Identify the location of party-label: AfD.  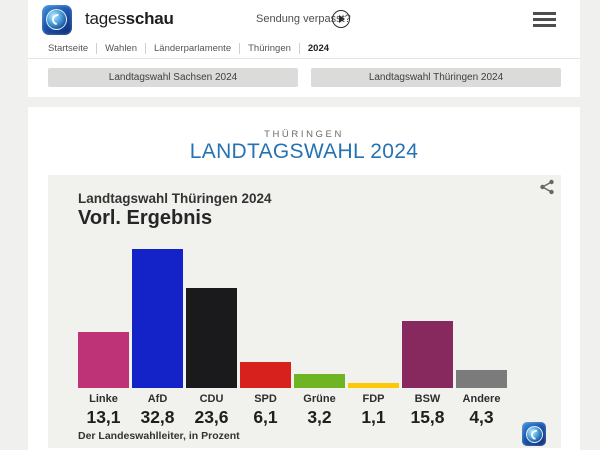
(157, 399).